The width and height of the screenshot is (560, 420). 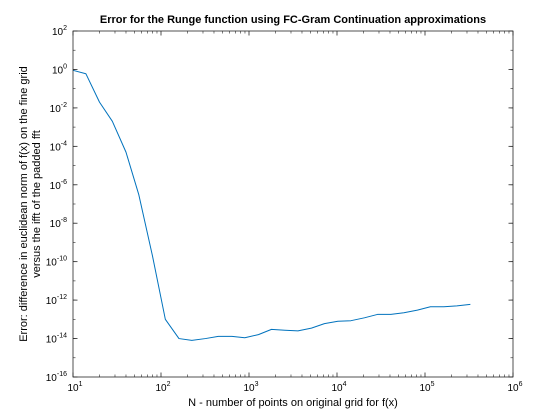 What do you see at coordinates (56, 339) in the screenshot?
I see `y-tick-label: 10⁻¹⁴` at bounding box center [56, 339].